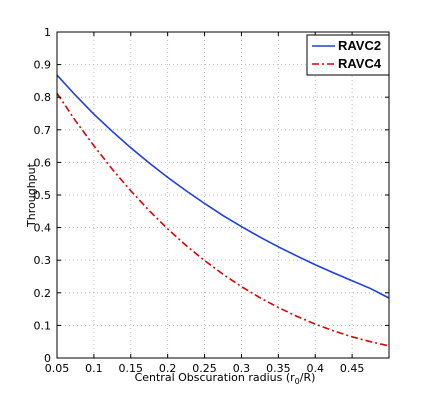  I want to click on x-tick-label: 0.05, so click(57, 368).